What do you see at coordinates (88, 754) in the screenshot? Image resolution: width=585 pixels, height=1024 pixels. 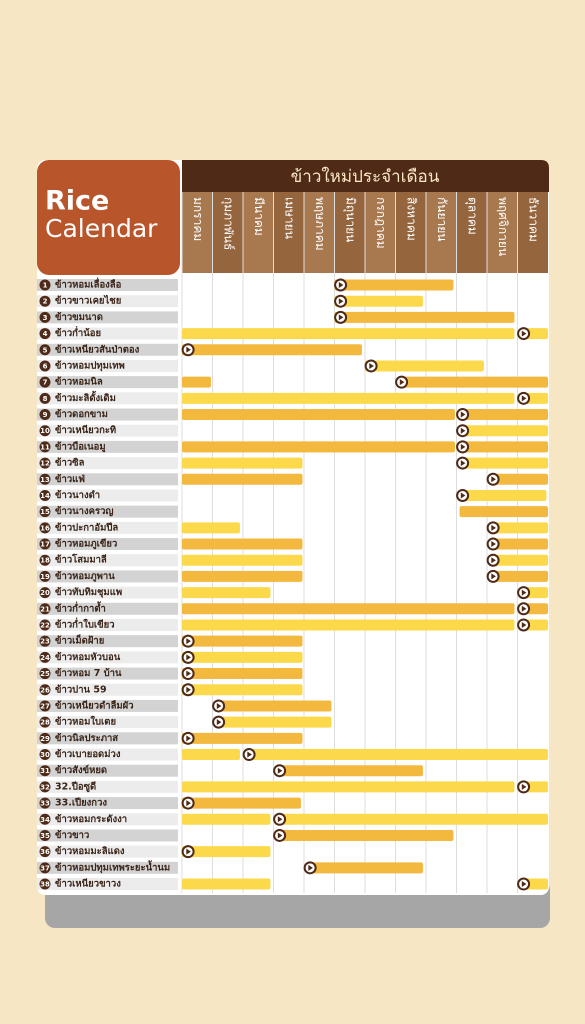 I see `rice-name: ข้าวเบายอดม่วง` at bounding box center [88, 754].